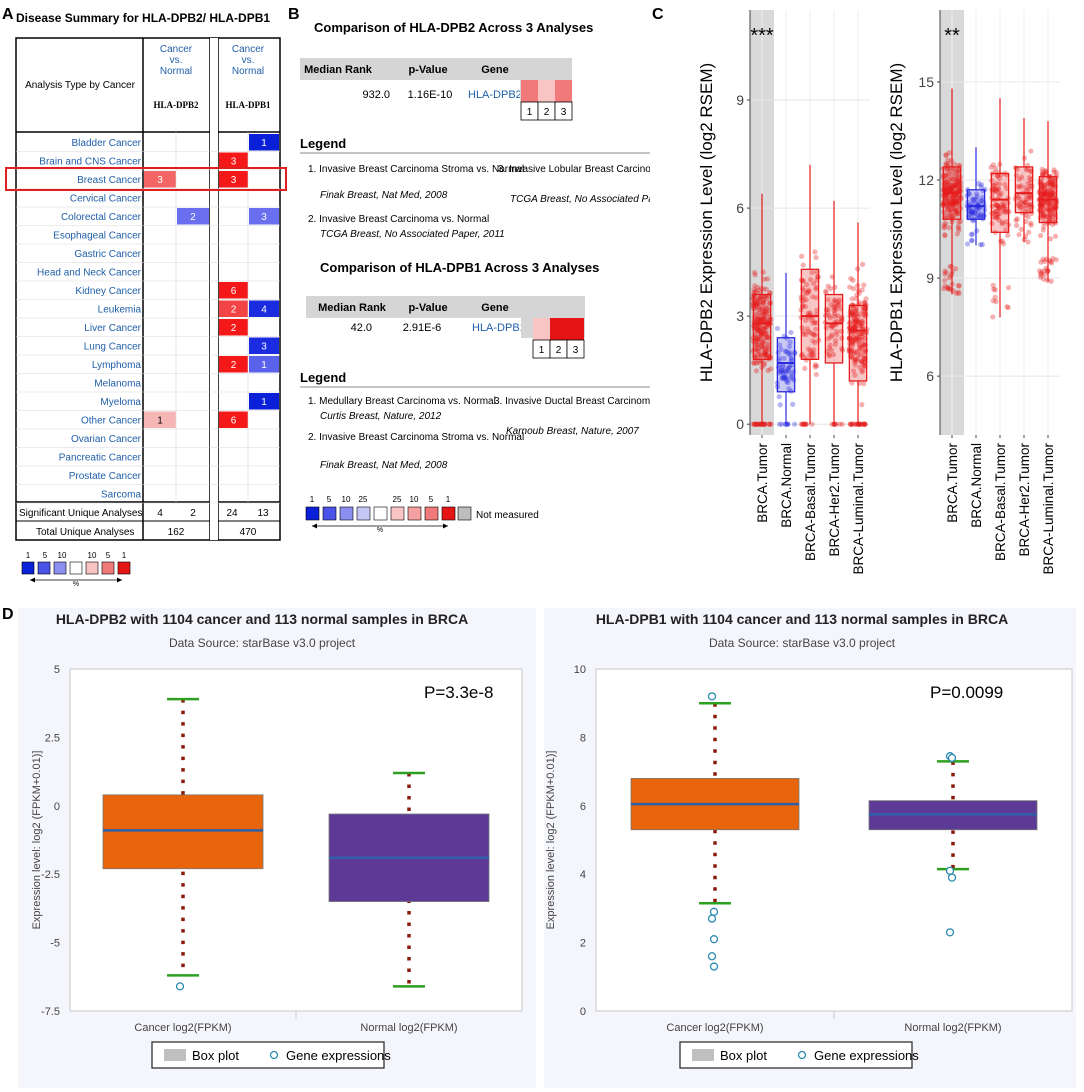 Image resolution: width=1084 pixels, height=1092 pixels. I want to click on heat-cell, so click(264, 364).